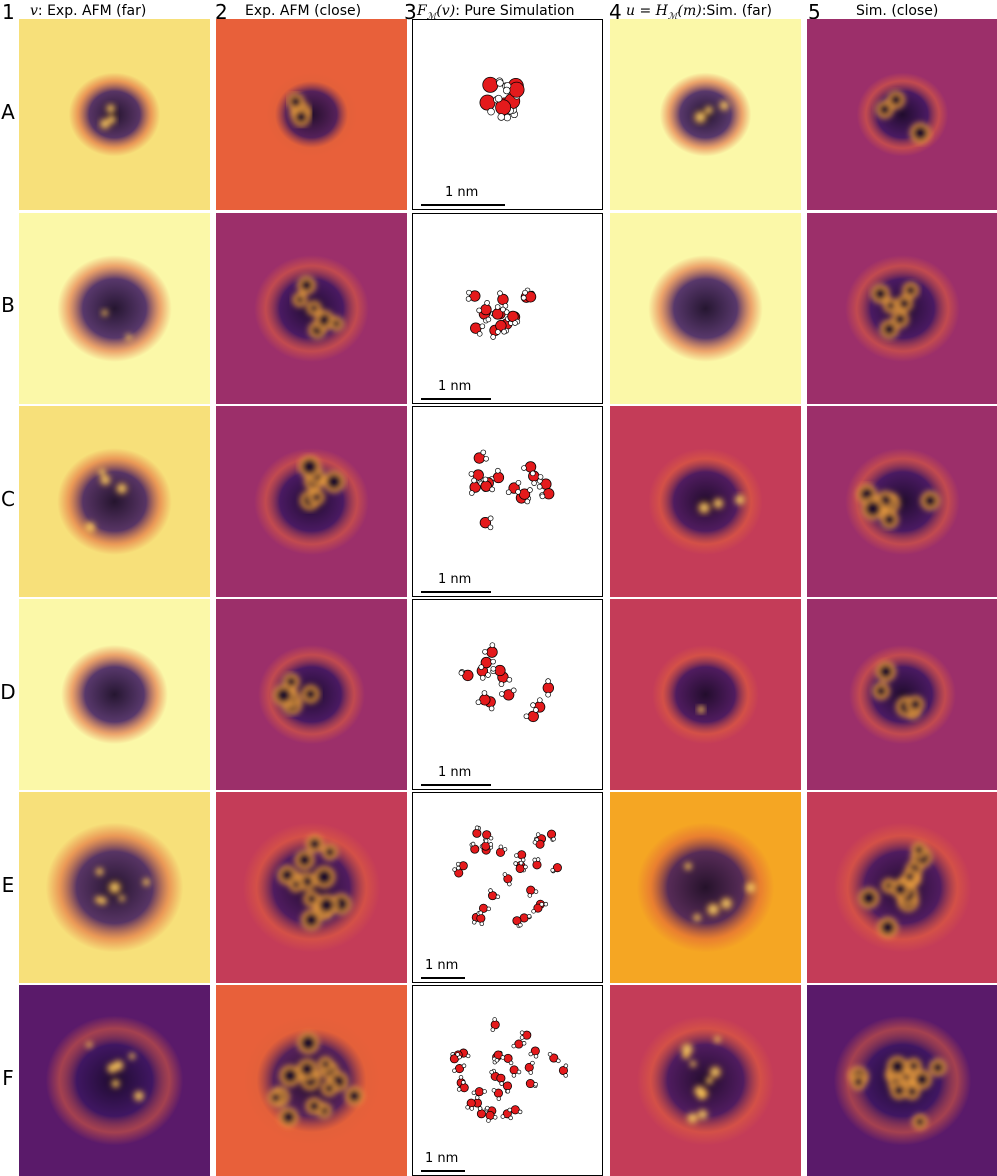  Describe the element at coordinates (705, 1080) in the screenshot. I see `panel-f-sim-far` at that location.